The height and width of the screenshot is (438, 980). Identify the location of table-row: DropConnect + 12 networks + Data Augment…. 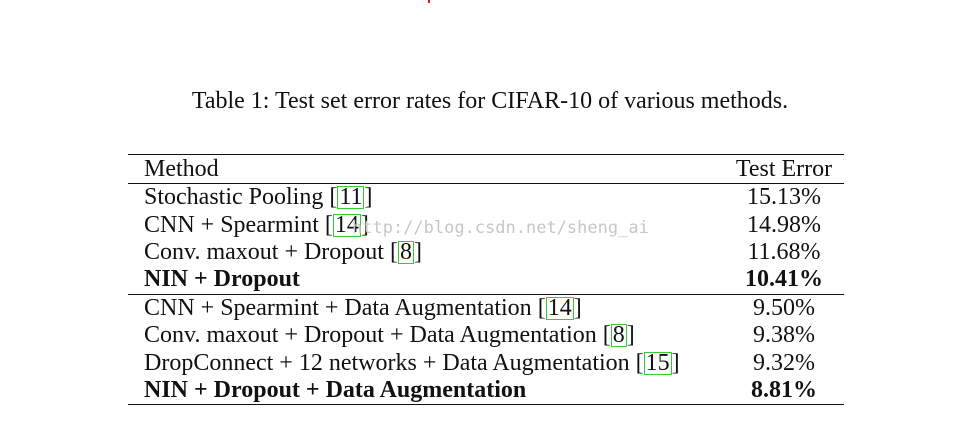
(486, 362).